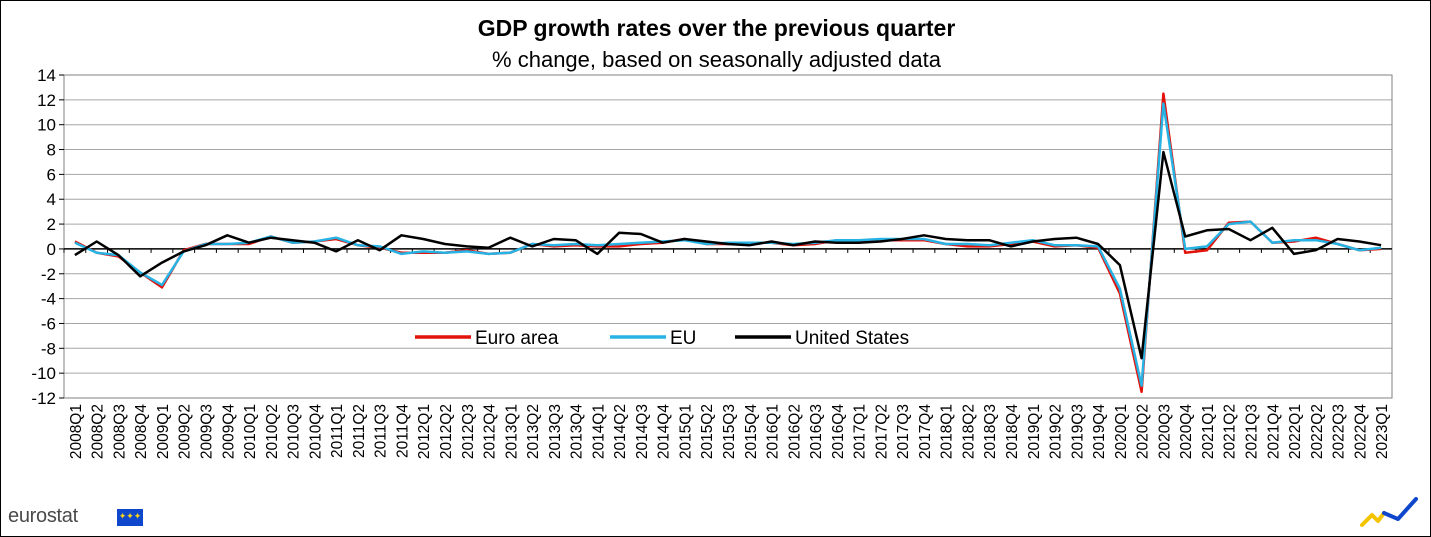 This screenshot has width=1431, height=537. What do you see at coordinates (1186, 432) in the screenshot?
I see `x-tick-label: 2020Q4` at bounding box center [1186, 432].